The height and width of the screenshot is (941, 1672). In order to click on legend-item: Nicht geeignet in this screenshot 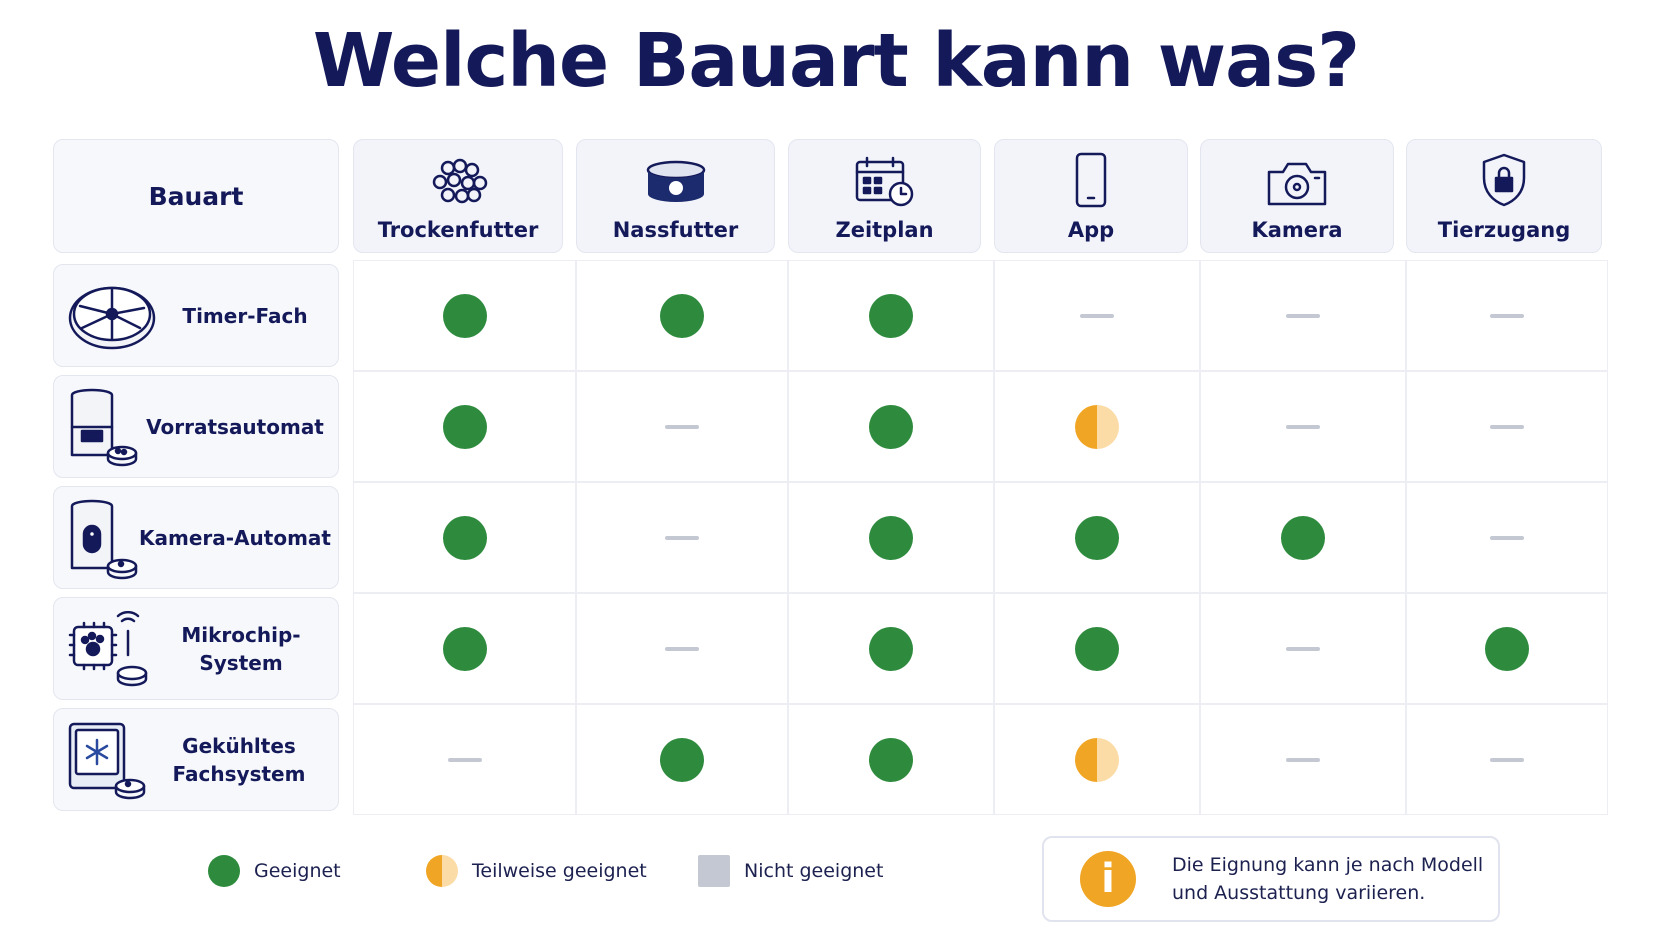, I will do `click(790, 871)`.